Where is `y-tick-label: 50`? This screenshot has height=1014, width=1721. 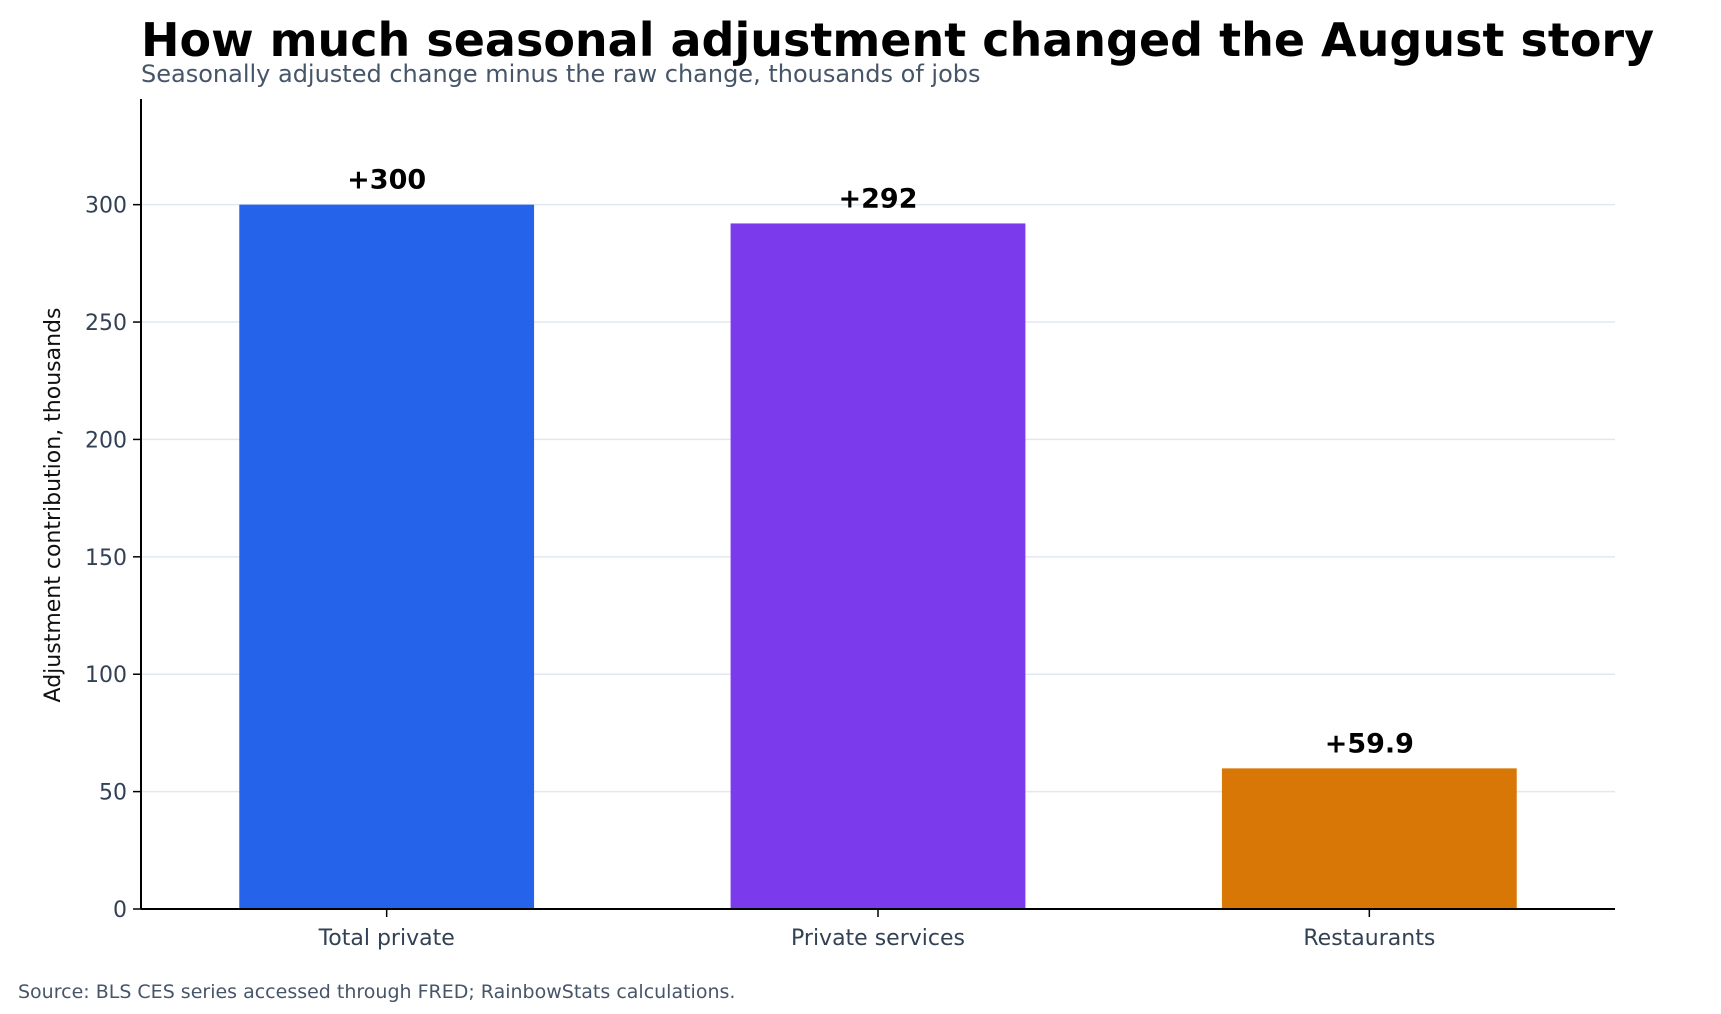
y-tick-label: 50 is located at coordinates (113, 793).